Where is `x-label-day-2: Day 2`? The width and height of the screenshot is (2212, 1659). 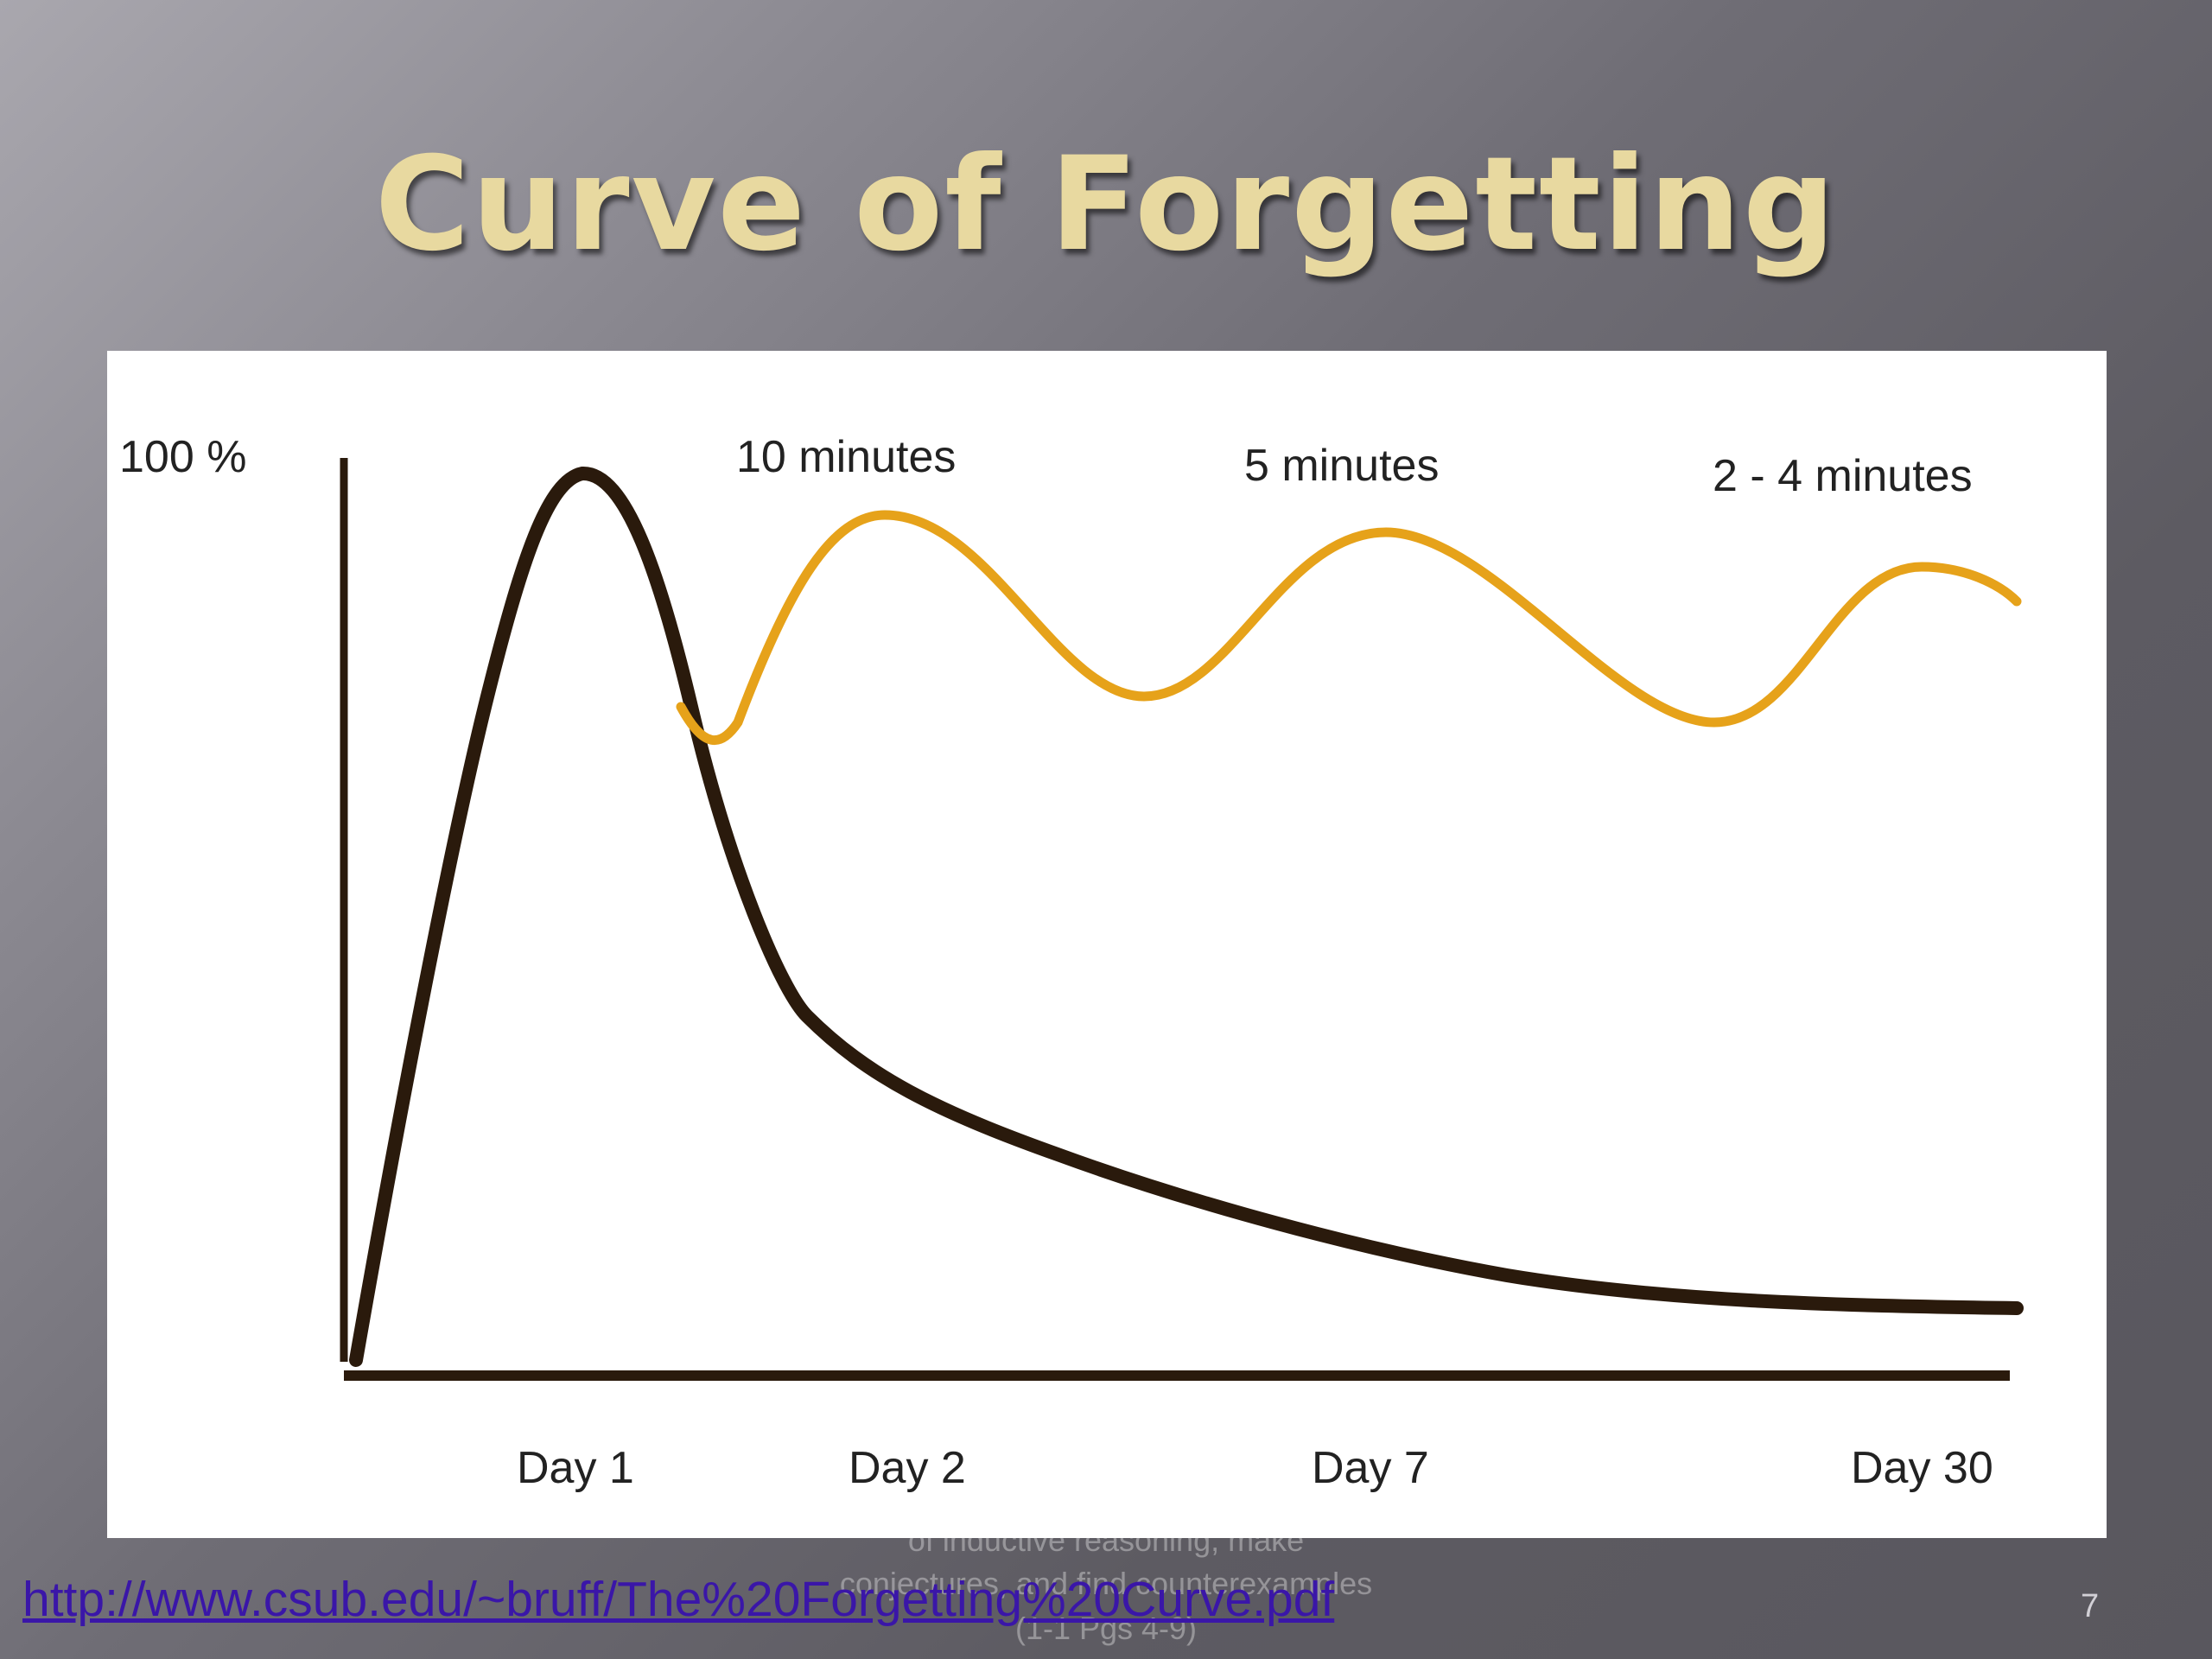
x-label-day-2: Day 2 is located at coordinates (907, 1468).